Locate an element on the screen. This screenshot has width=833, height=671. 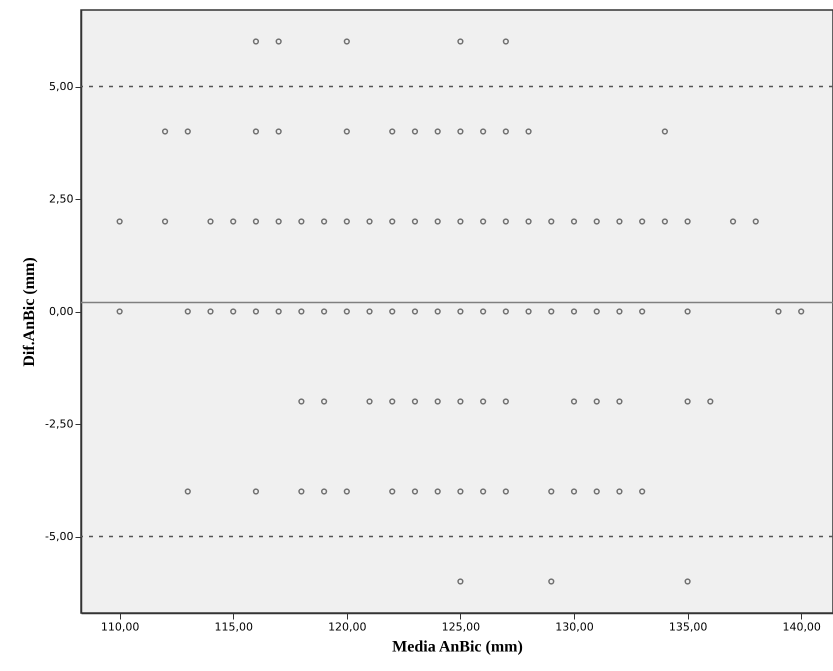
x-tick-label: 115,00 is located at coordinates (233, 627).